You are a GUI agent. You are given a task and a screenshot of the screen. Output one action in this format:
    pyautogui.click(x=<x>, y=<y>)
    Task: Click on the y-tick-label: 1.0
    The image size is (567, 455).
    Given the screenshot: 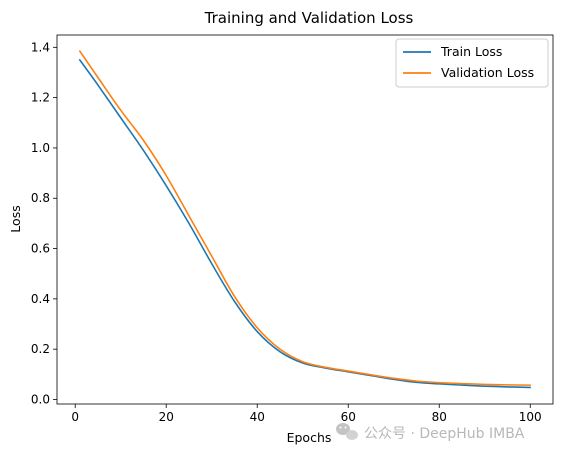 What is the action you would take?
    pyautogui.click(x=40, y=148)
    